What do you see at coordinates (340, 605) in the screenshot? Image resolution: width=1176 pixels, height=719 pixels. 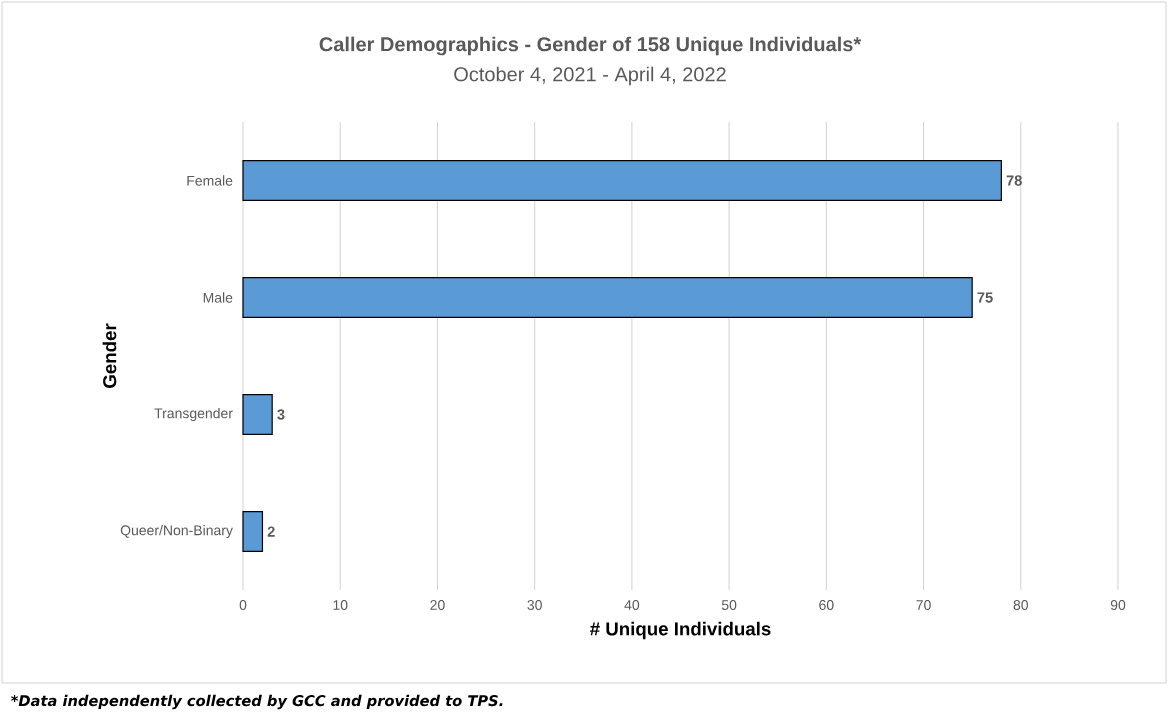 I see `x-tick-label: 10` at bounding box center [340, 605].